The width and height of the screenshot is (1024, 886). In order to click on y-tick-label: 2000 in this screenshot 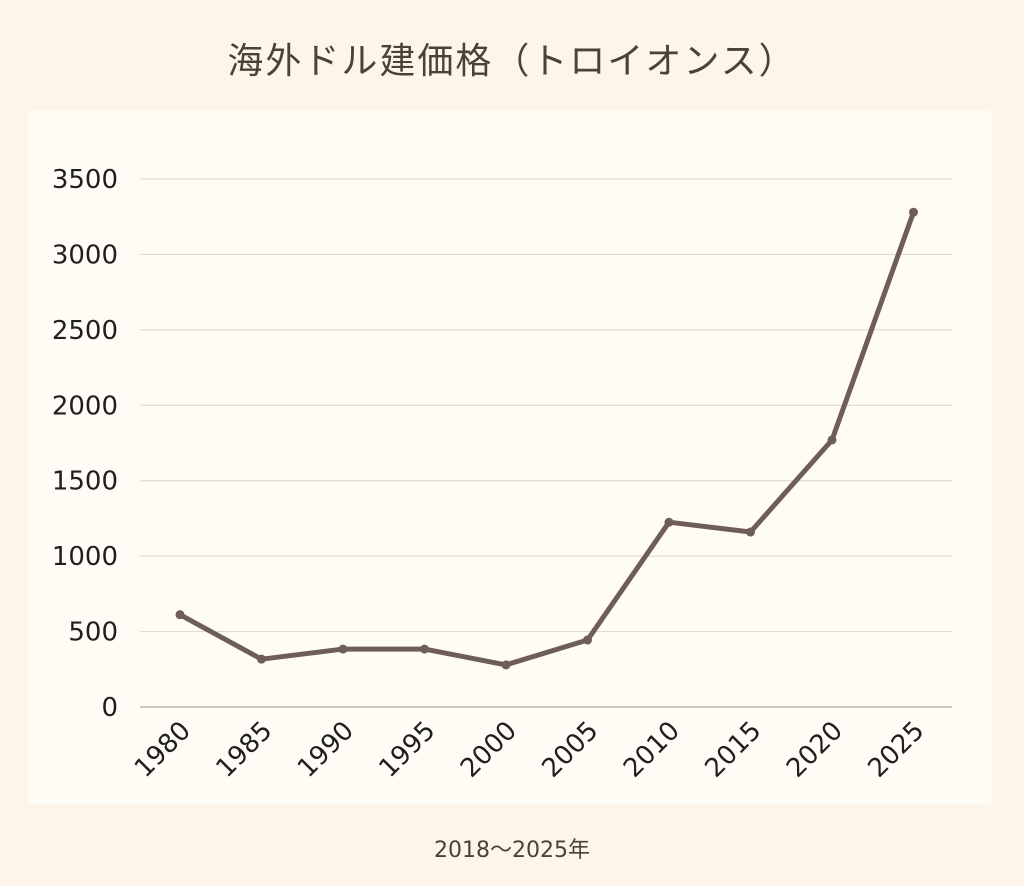, I will do `click(85, 406)`.